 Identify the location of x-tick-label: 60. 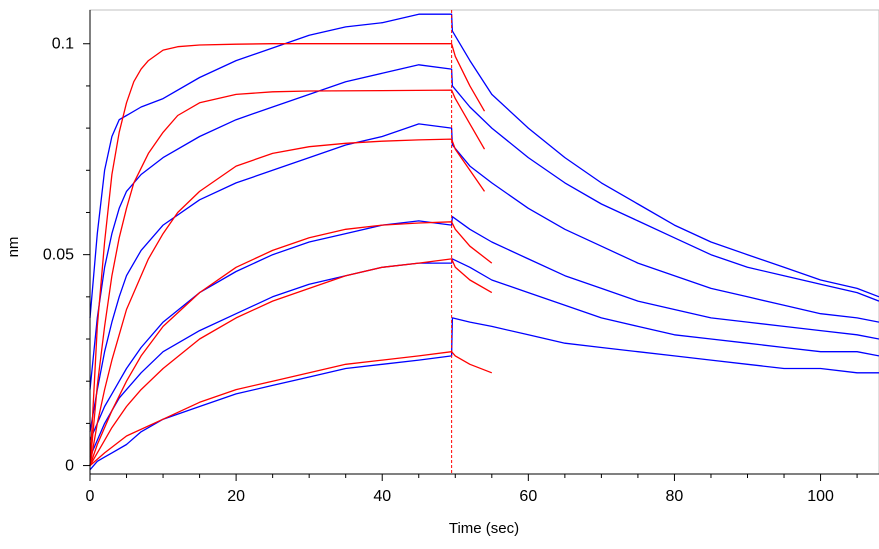
(528, 496).